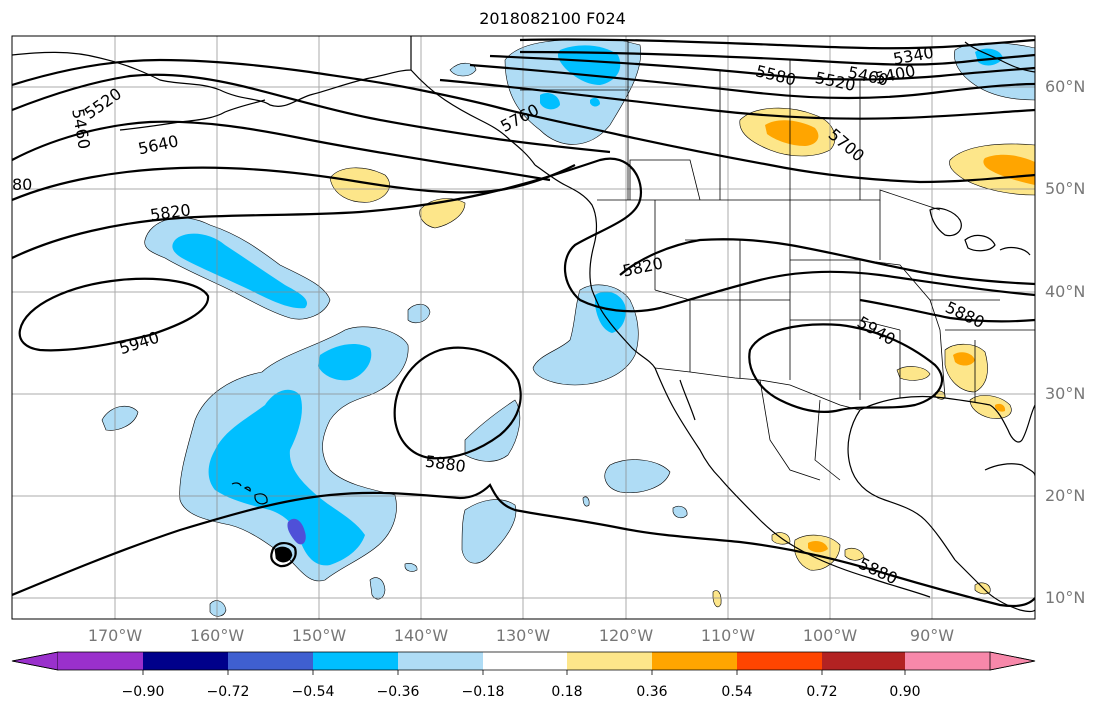  I want to click on positive-anomaly-region-florida, so click(990, 407).